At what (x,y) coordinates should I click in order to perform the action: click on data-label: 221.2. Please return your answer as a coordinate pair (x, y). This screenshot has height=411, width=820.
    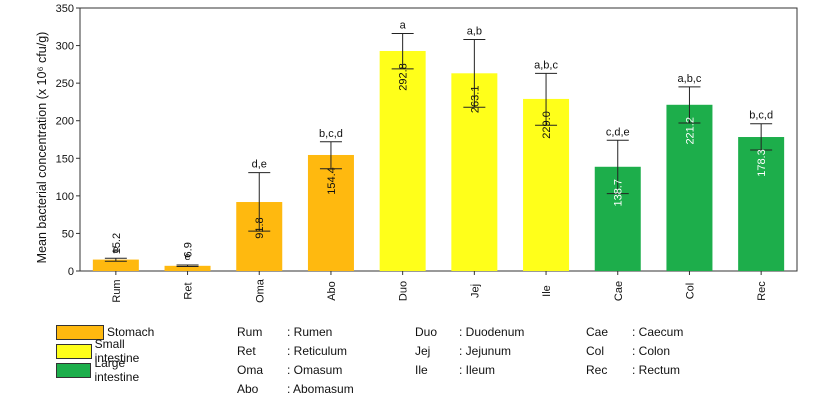
    Looking at the image, I should click on (690, 131).